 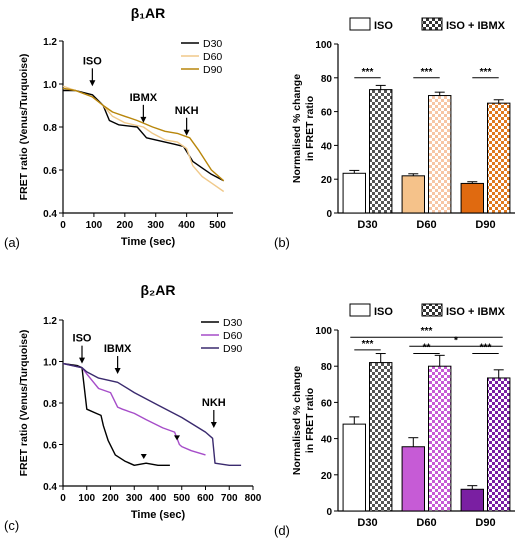 I want to click on significance-label: *, so click(x=456, y=340).